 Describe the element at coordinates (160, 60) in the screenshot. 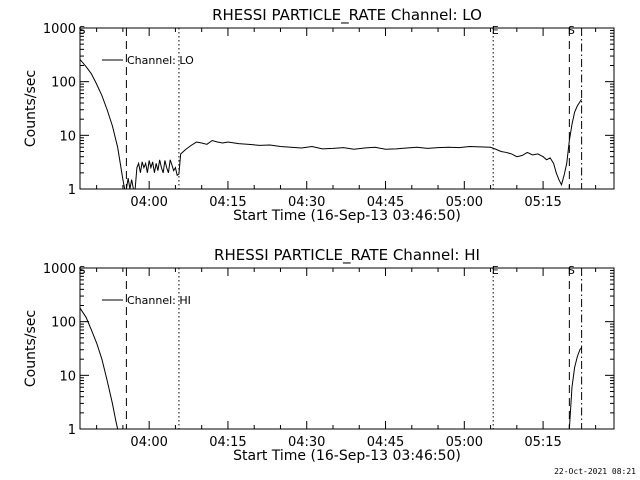

I see `legend-label: Channel: LO` at that location.